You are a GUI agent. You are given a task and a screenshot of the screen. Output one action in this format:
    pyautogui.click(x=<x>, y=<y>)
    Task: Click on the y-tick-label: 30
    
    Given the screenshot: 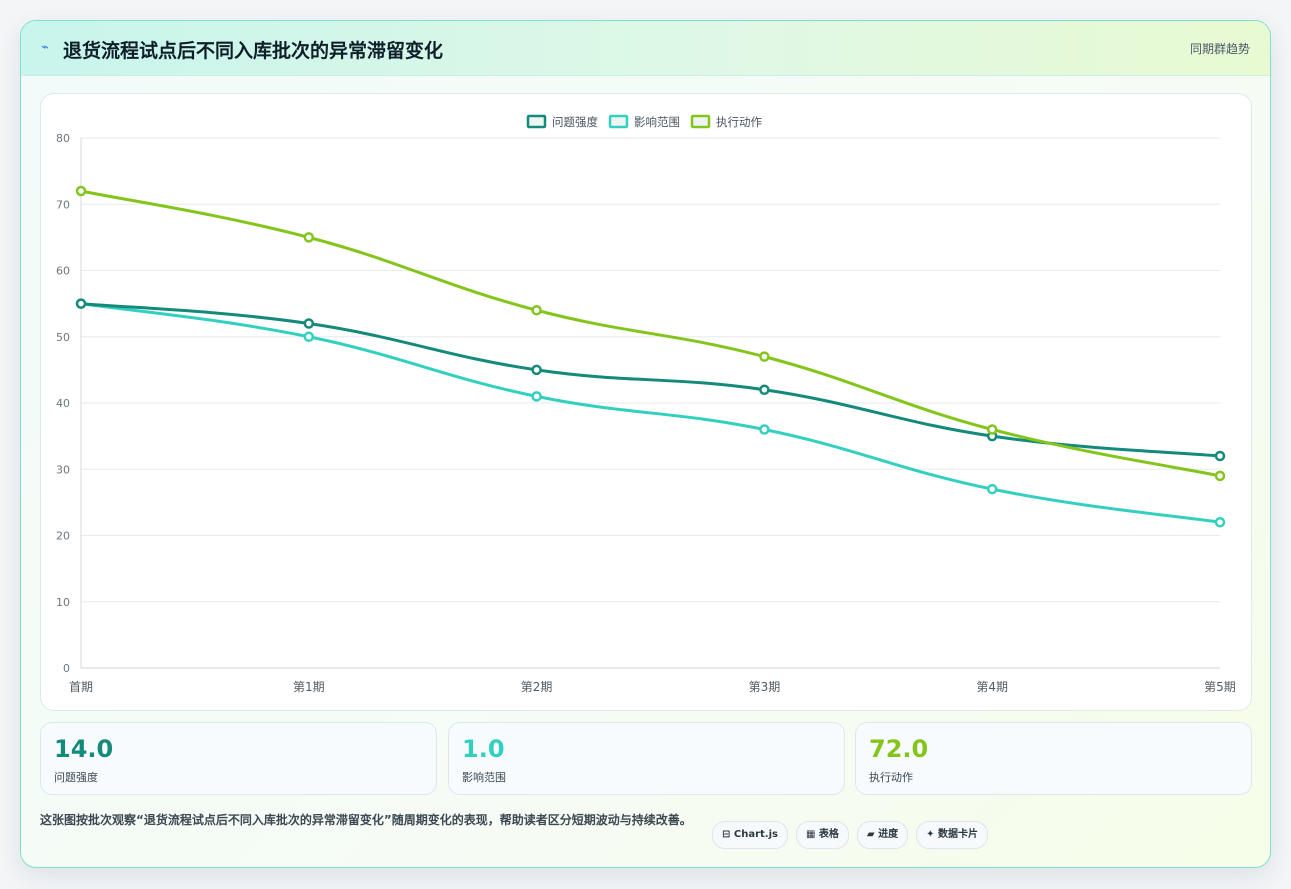 What is the action you would take?
    pyautogui.click(x=63, y=469)
    